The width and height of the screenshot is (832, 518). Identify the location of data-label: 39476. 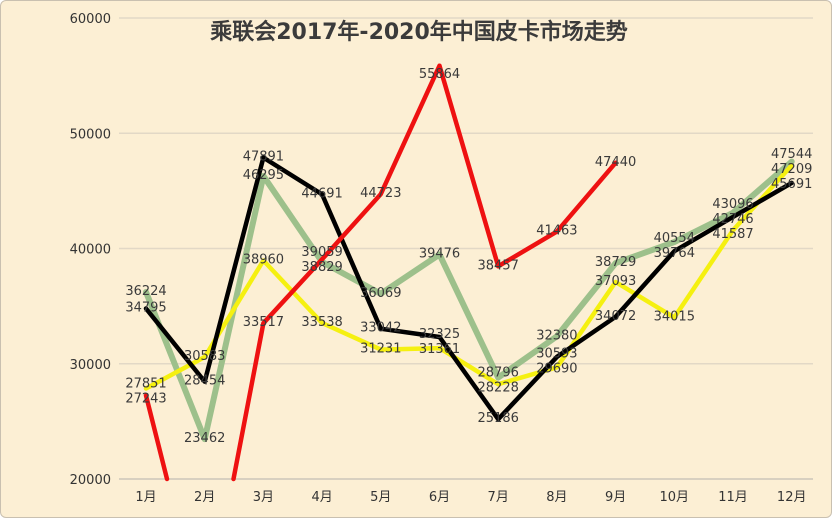
(439, 254).